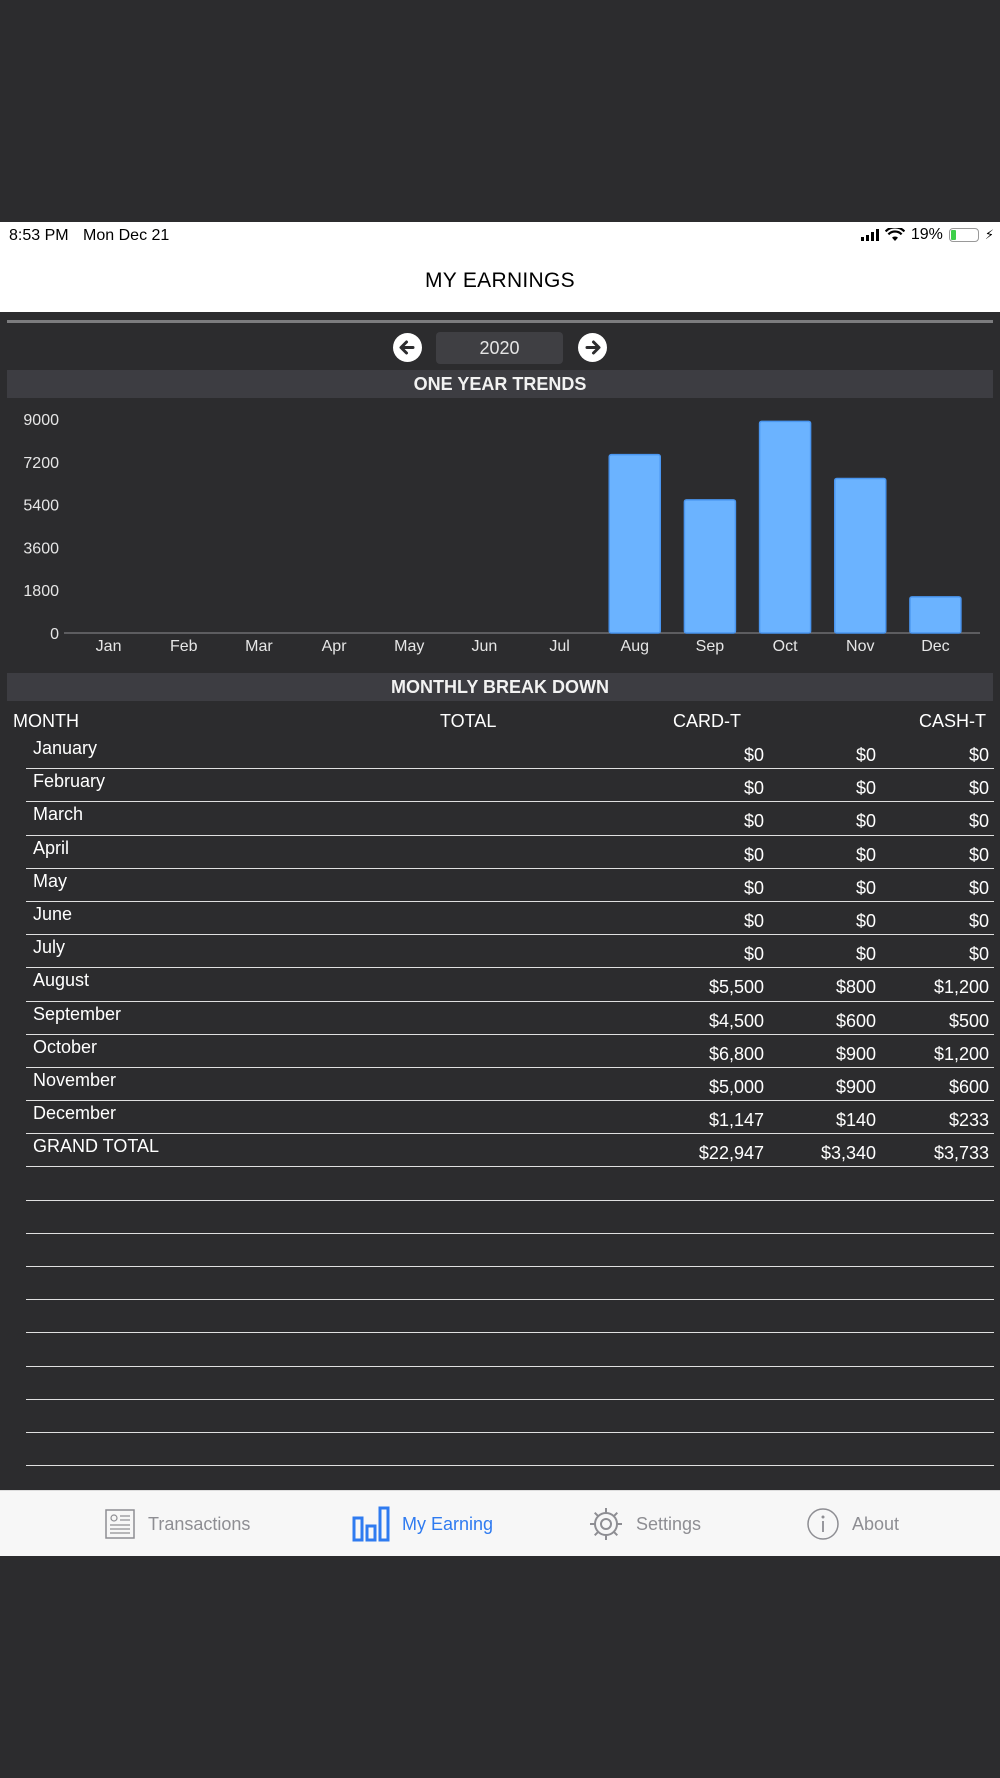  Describe the element at coordinates (736, 987) in the screenshot. I see `row-total: $5,500` at that location.